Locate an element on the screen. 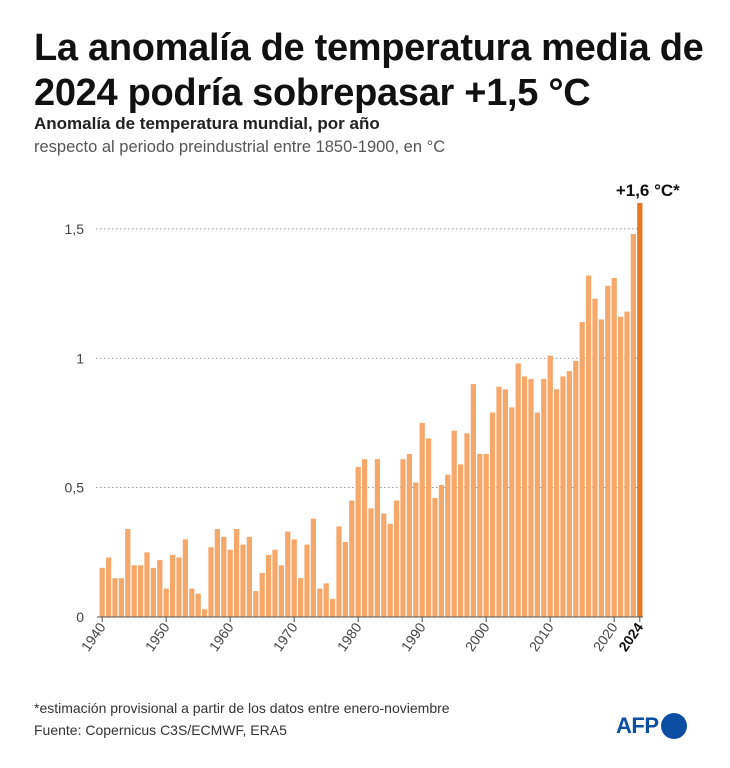 This screenshot has height=768, width=730. y-tick-label: 0,5 is located at coordinates (75, 488).